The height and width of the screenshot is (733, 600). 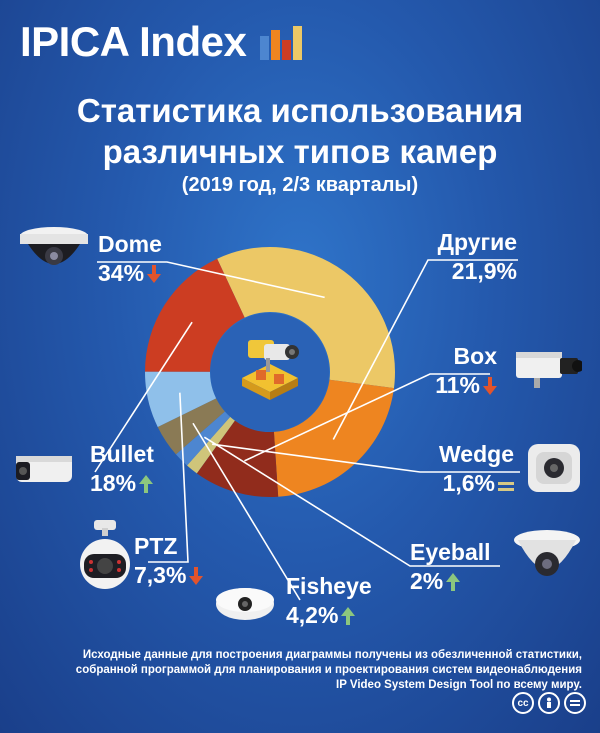 I want to click on label-bullet: Bullet 18%, so click(x=122, y=470).